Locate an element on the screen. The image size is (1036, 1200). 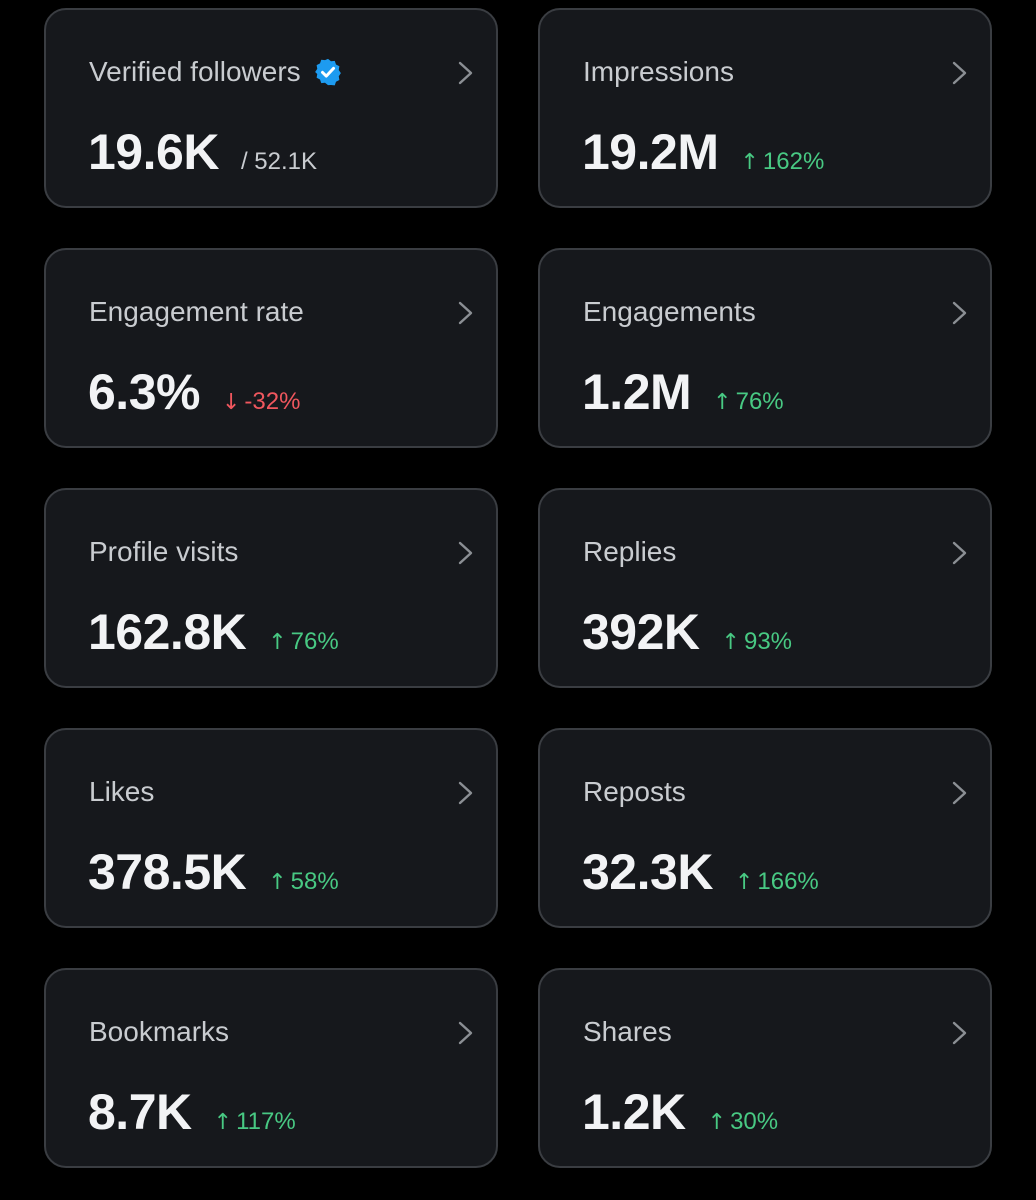
value-row: 8.7K ↑ 117% is located at coordinates (192, 1112).